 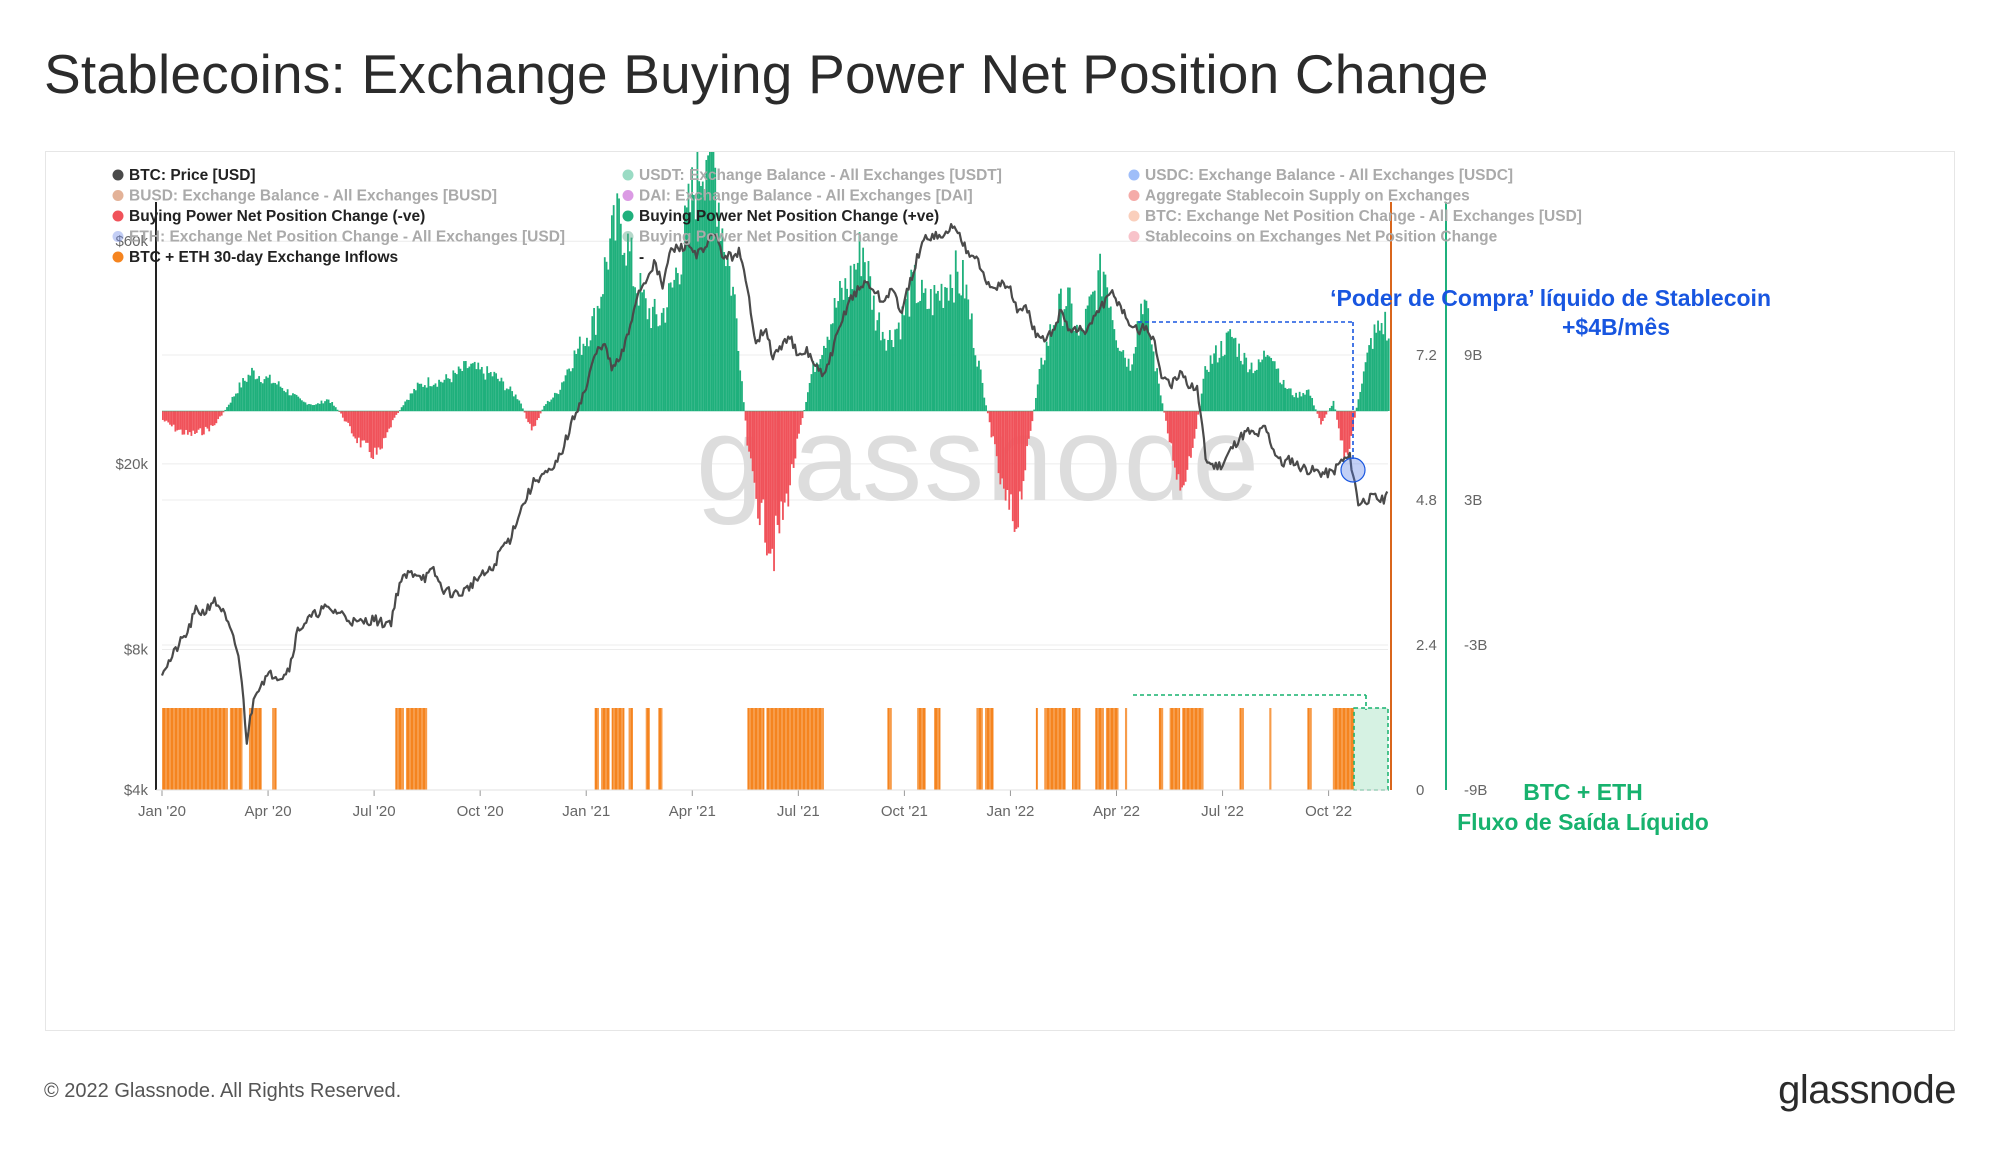 What do you see at coordinates (1582, 792) in the screenshot?
I see `annotation-green-line1: BTC + ETH` at bounding box center [1582, 792].